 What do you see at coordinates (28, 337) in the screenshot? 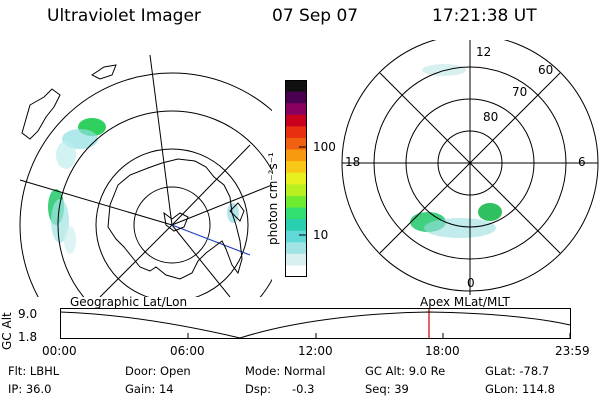
I see `y-tick-low: 1.8` at bounding box center [28, 337].